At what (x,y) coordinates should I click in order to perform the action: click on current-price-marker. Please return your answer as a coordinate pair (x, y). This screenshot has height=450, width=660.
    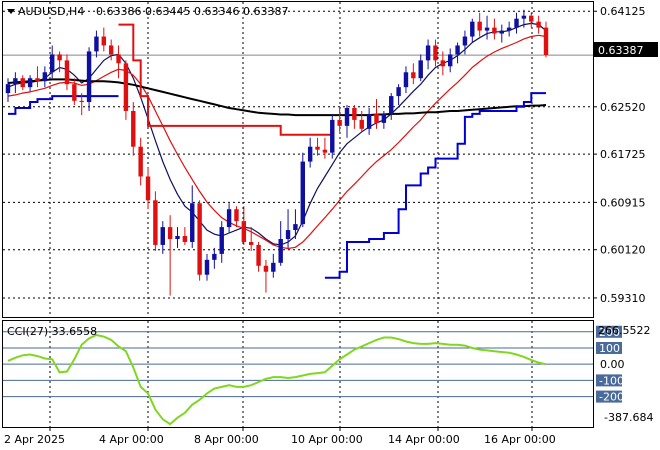
    Looking at the image, I should click on (626, 49).